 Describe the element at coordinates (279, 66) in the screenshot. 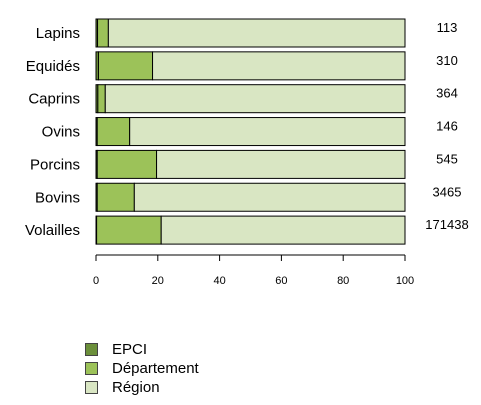

I see `bar-region-equides` at that location.